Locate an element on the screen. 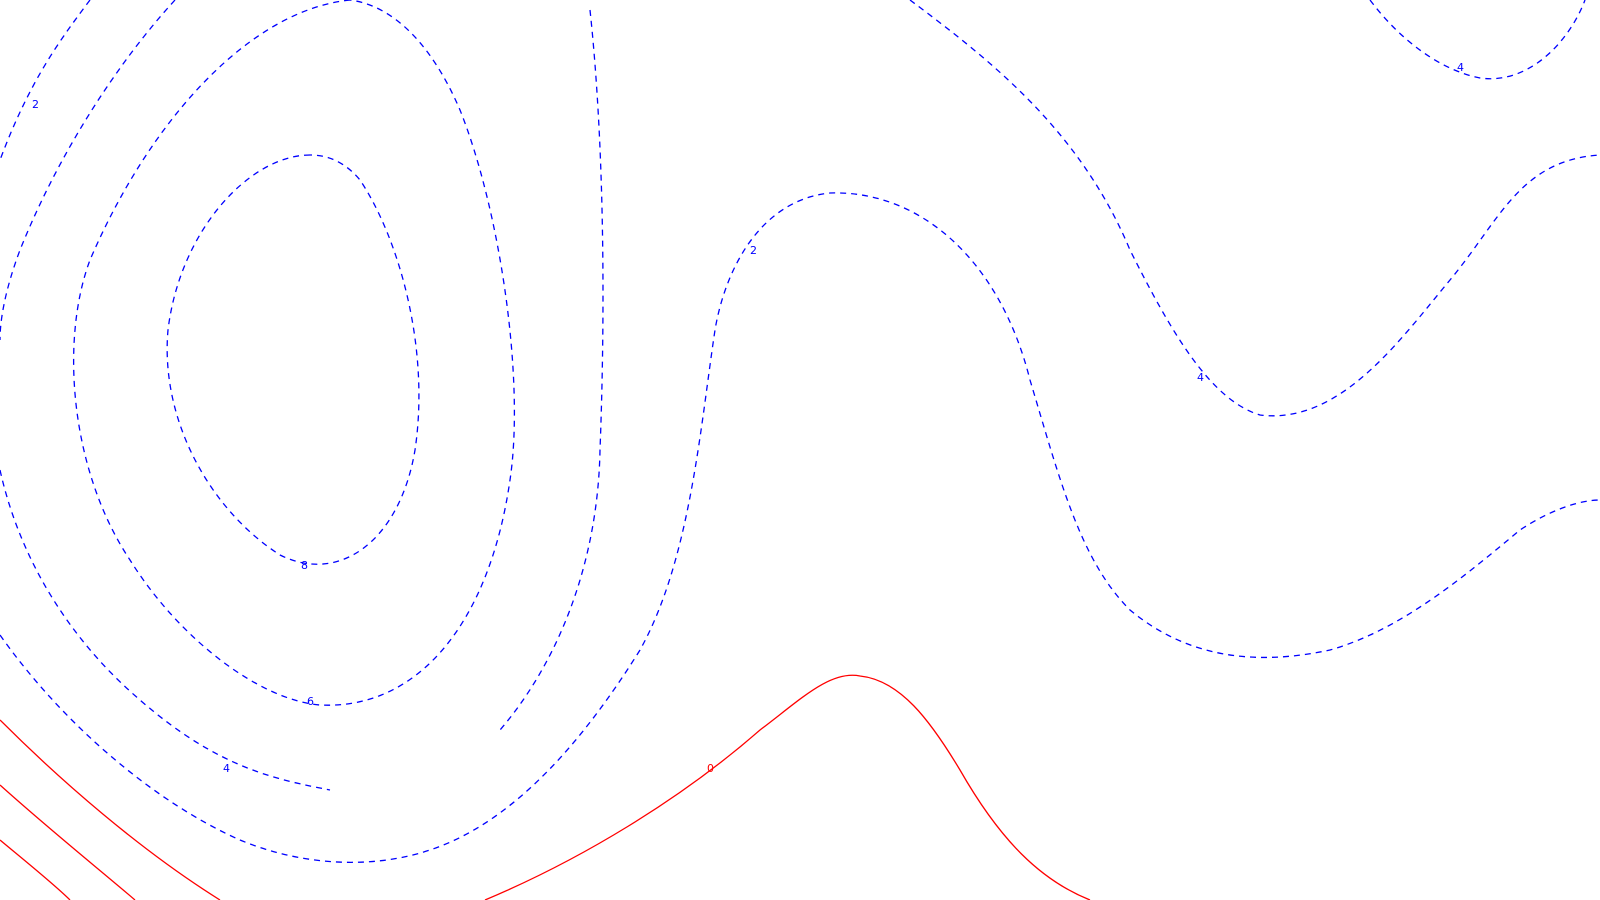 The image size is (1600, 900). contour-line-4-top-right is located at coordinates (1477, 40).